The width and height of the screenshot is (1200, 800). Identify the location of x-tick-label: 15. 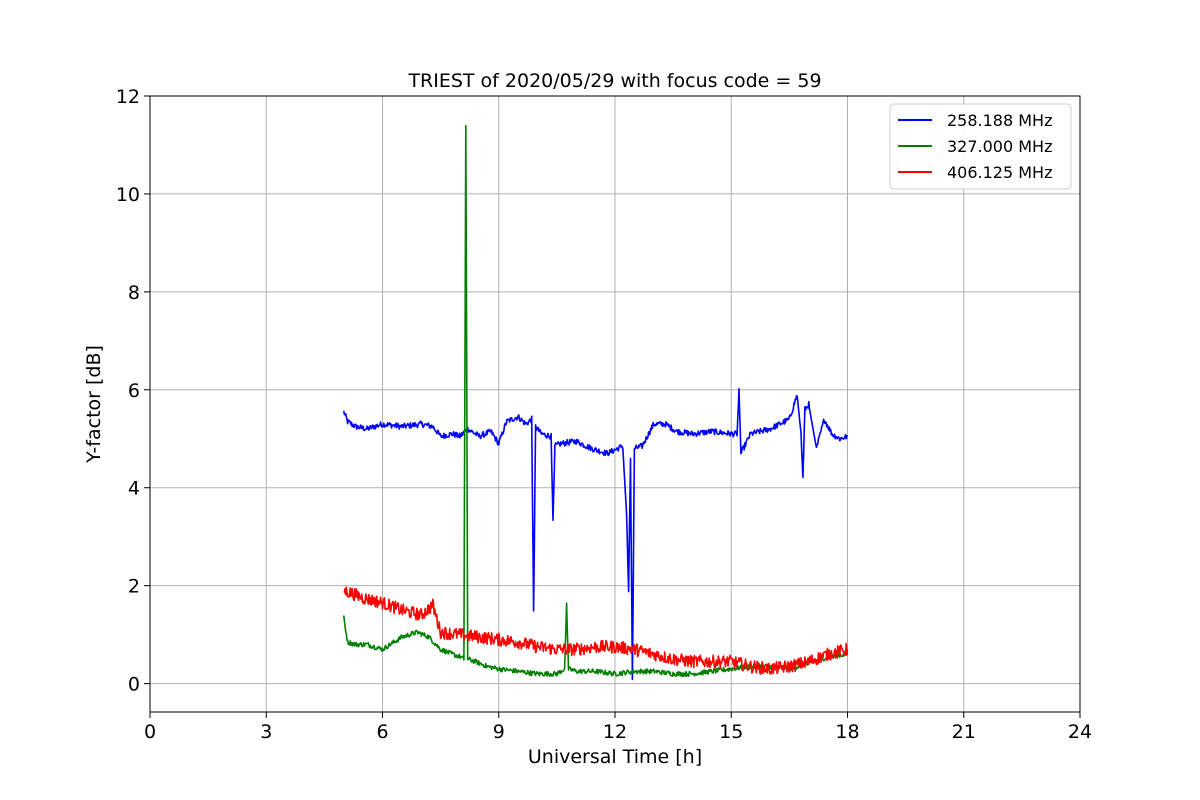
(731, 732).